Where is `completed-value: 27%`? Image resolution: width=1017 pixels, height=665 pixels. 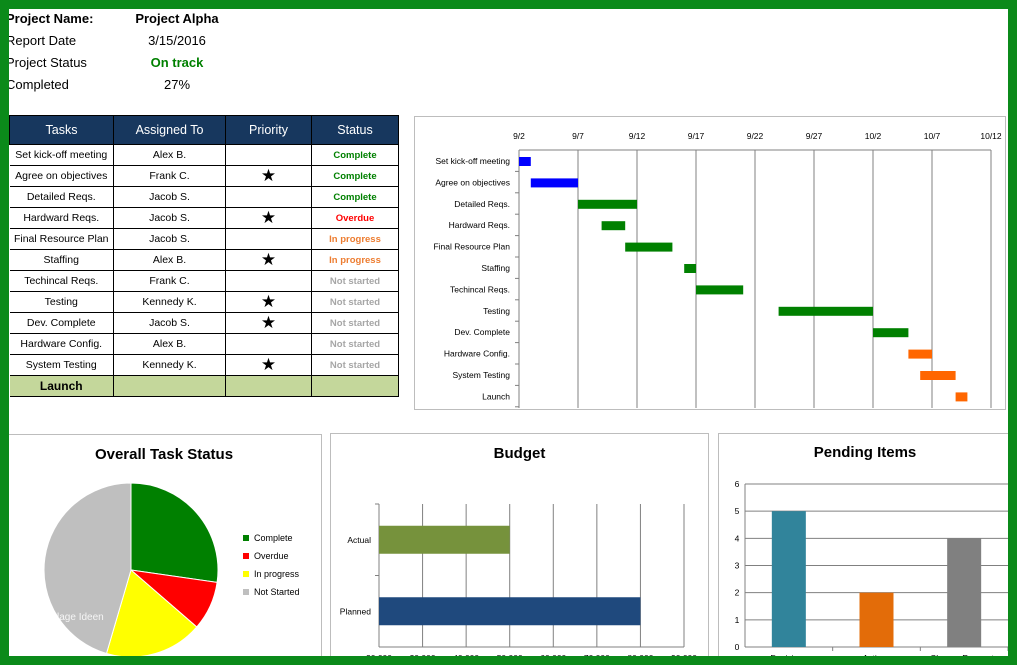
completed-value: 27% is located at coordinates (177, 84).